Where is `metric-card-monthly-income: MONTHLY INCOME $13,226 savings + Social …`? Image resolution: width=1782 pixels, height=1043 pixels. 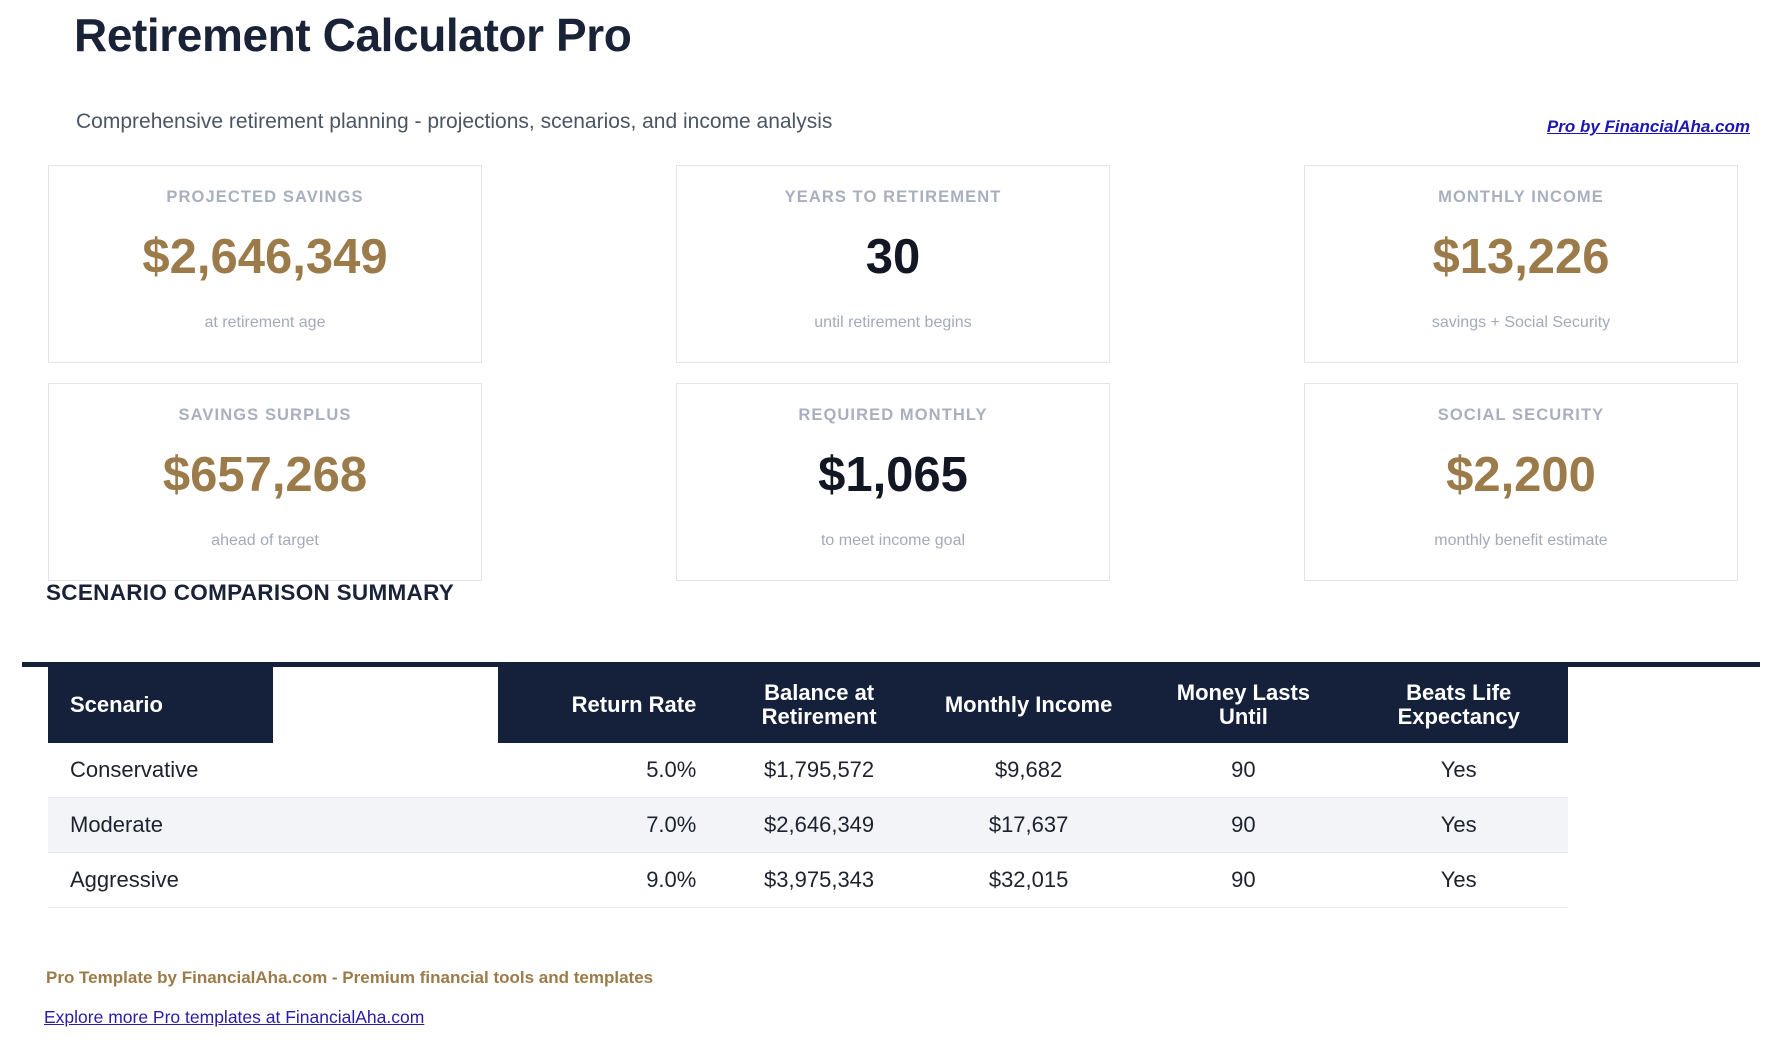
metric-card-monthly-income: MONTHLY INCOME $13,226 savings + Social … is located at coordinates (1521, 264).